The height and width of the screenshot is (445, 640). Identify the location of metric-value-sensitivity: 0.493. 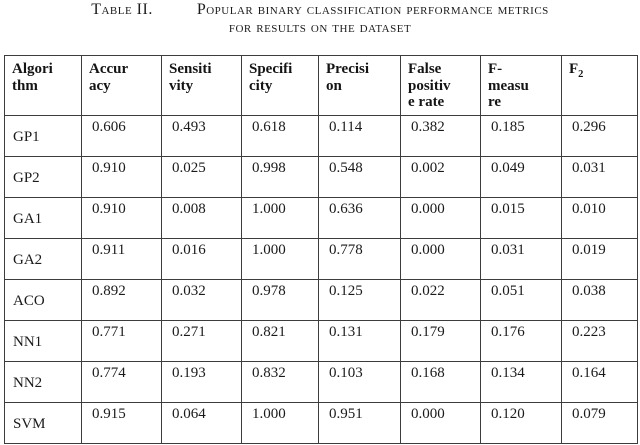
(201, 135).